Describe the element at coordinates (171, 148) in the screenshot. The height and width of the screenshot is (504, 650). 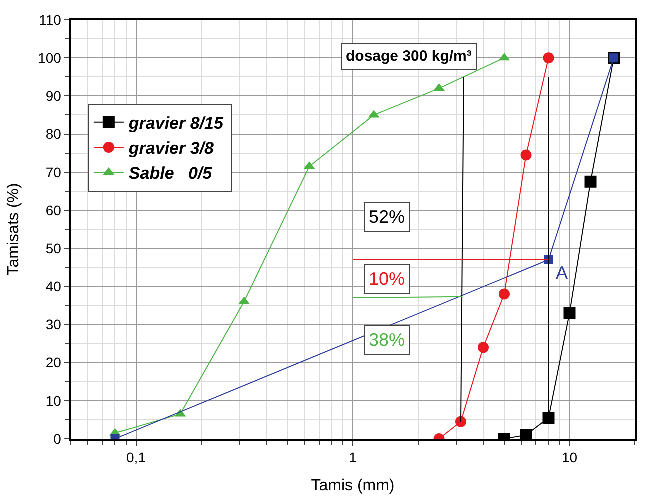
I see `legend-label: gravier 3/8` at that location.